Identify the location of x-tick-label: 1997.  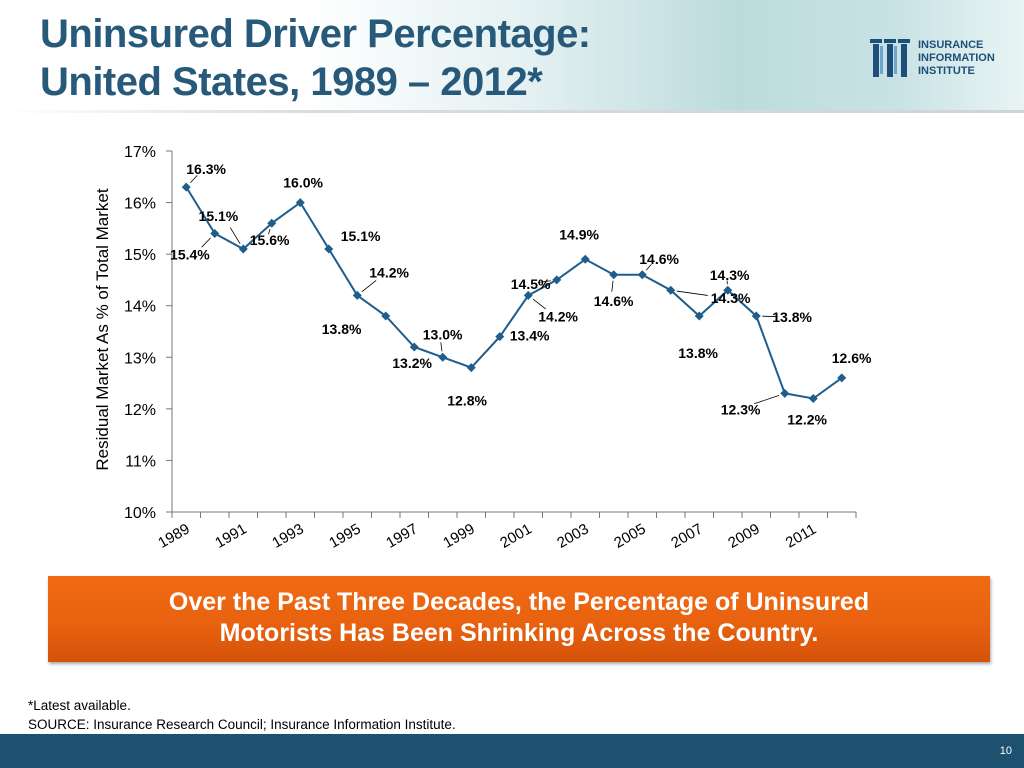
(401, 535).